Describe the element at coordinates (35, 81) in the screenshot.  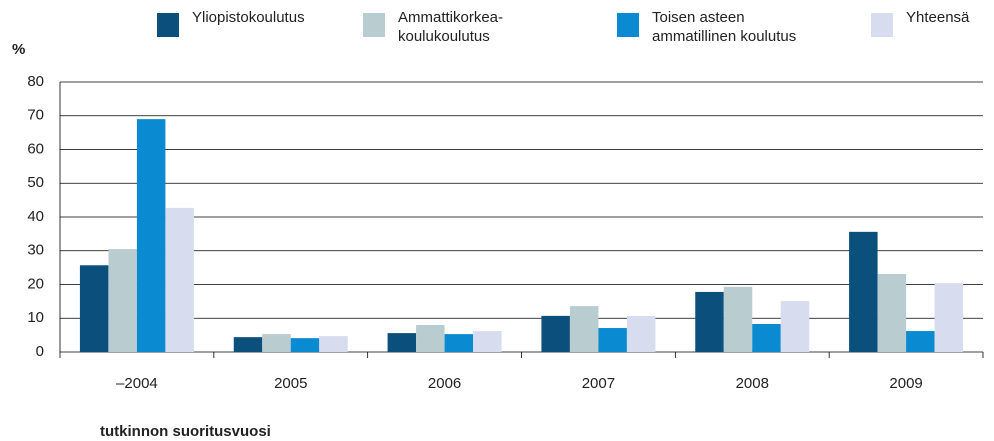
I see `y-tick-label: 80` at that location.